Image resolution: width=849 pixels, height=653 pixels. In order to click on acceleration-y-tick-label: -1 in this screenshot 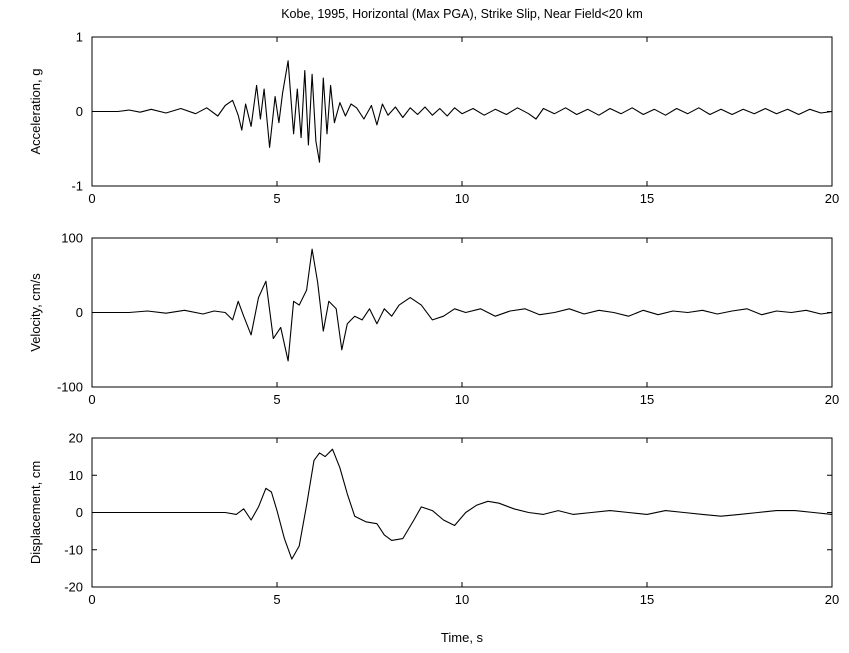, I will do `click(77, 186)`.